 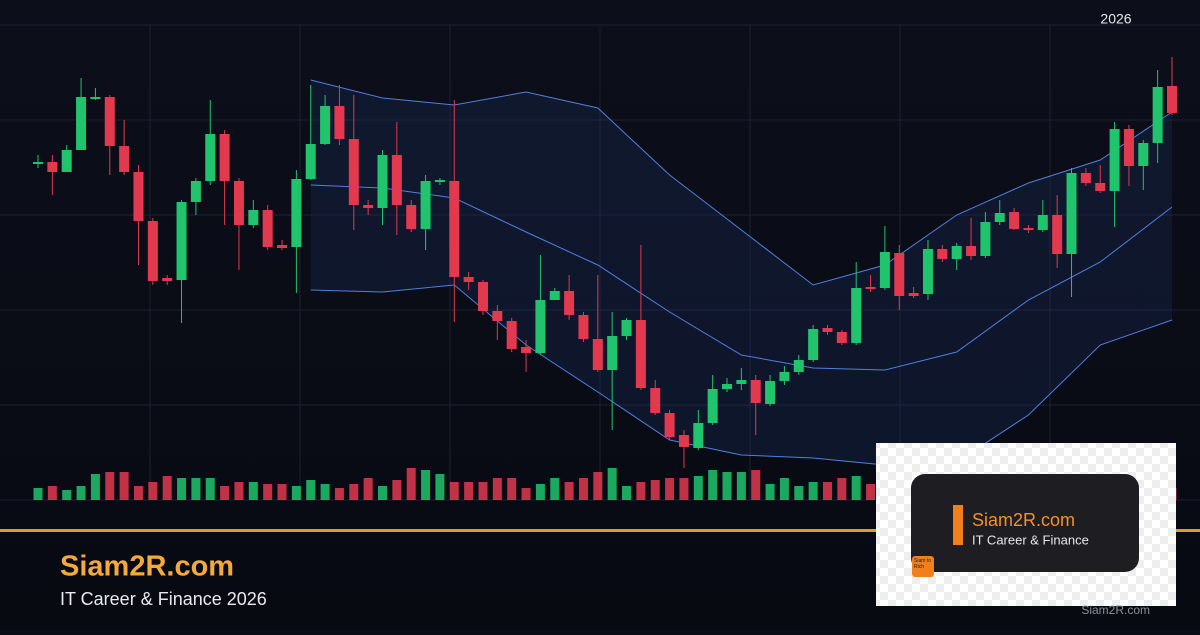 What do you see at coordinates (958, 525) in the screenshot?
I see `badge-accent` at bounding box center [958, 525].